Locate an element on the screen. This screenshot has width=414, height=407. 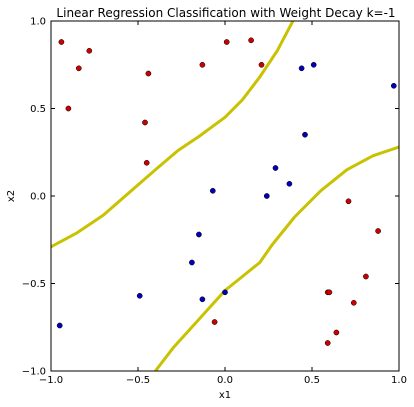
y-tick-label: 0.0 is located at coordinates (38, 197).